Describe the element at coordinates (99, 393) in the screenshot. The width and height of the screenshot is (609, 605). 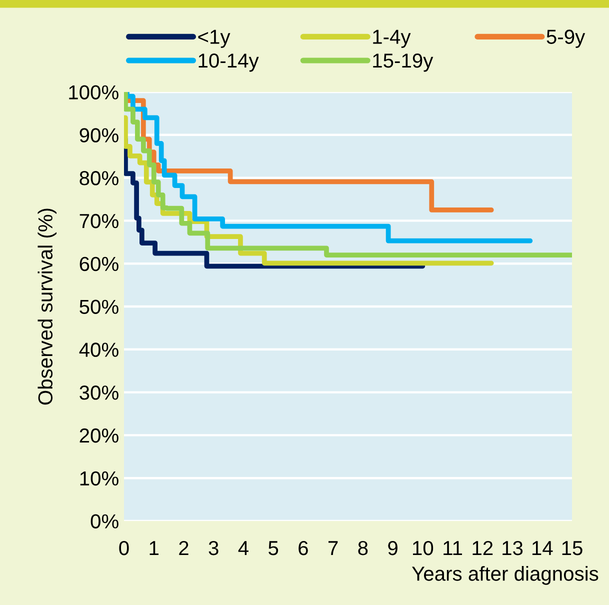
I see `y-tick-label: 30%` at that location.